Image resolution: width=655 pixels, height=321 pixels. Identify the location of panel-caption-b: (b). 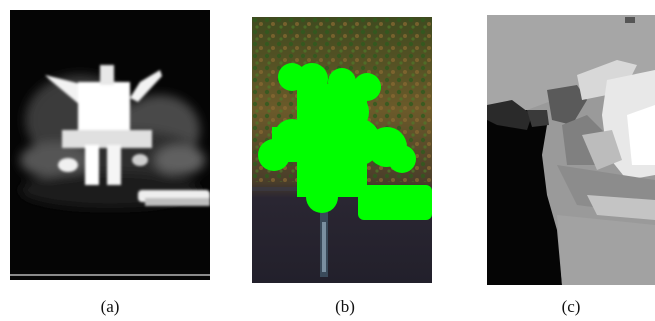
(345, 306).